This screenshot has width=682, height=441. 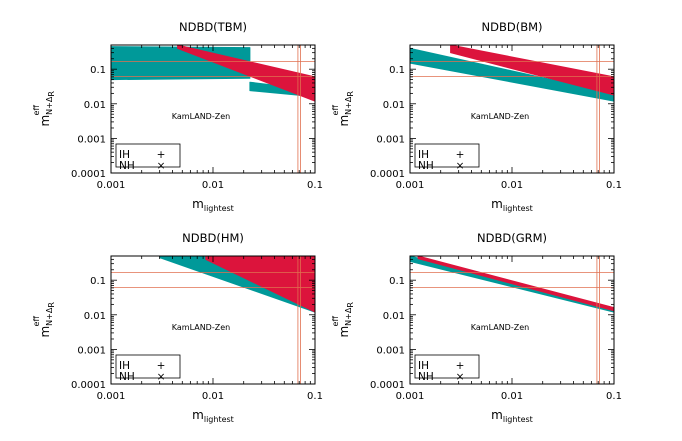 What do you see at coordinates (512, 27) in the screenshot?
I see `chart-title: NDBD(BM)` at bounding box center [512, 27].